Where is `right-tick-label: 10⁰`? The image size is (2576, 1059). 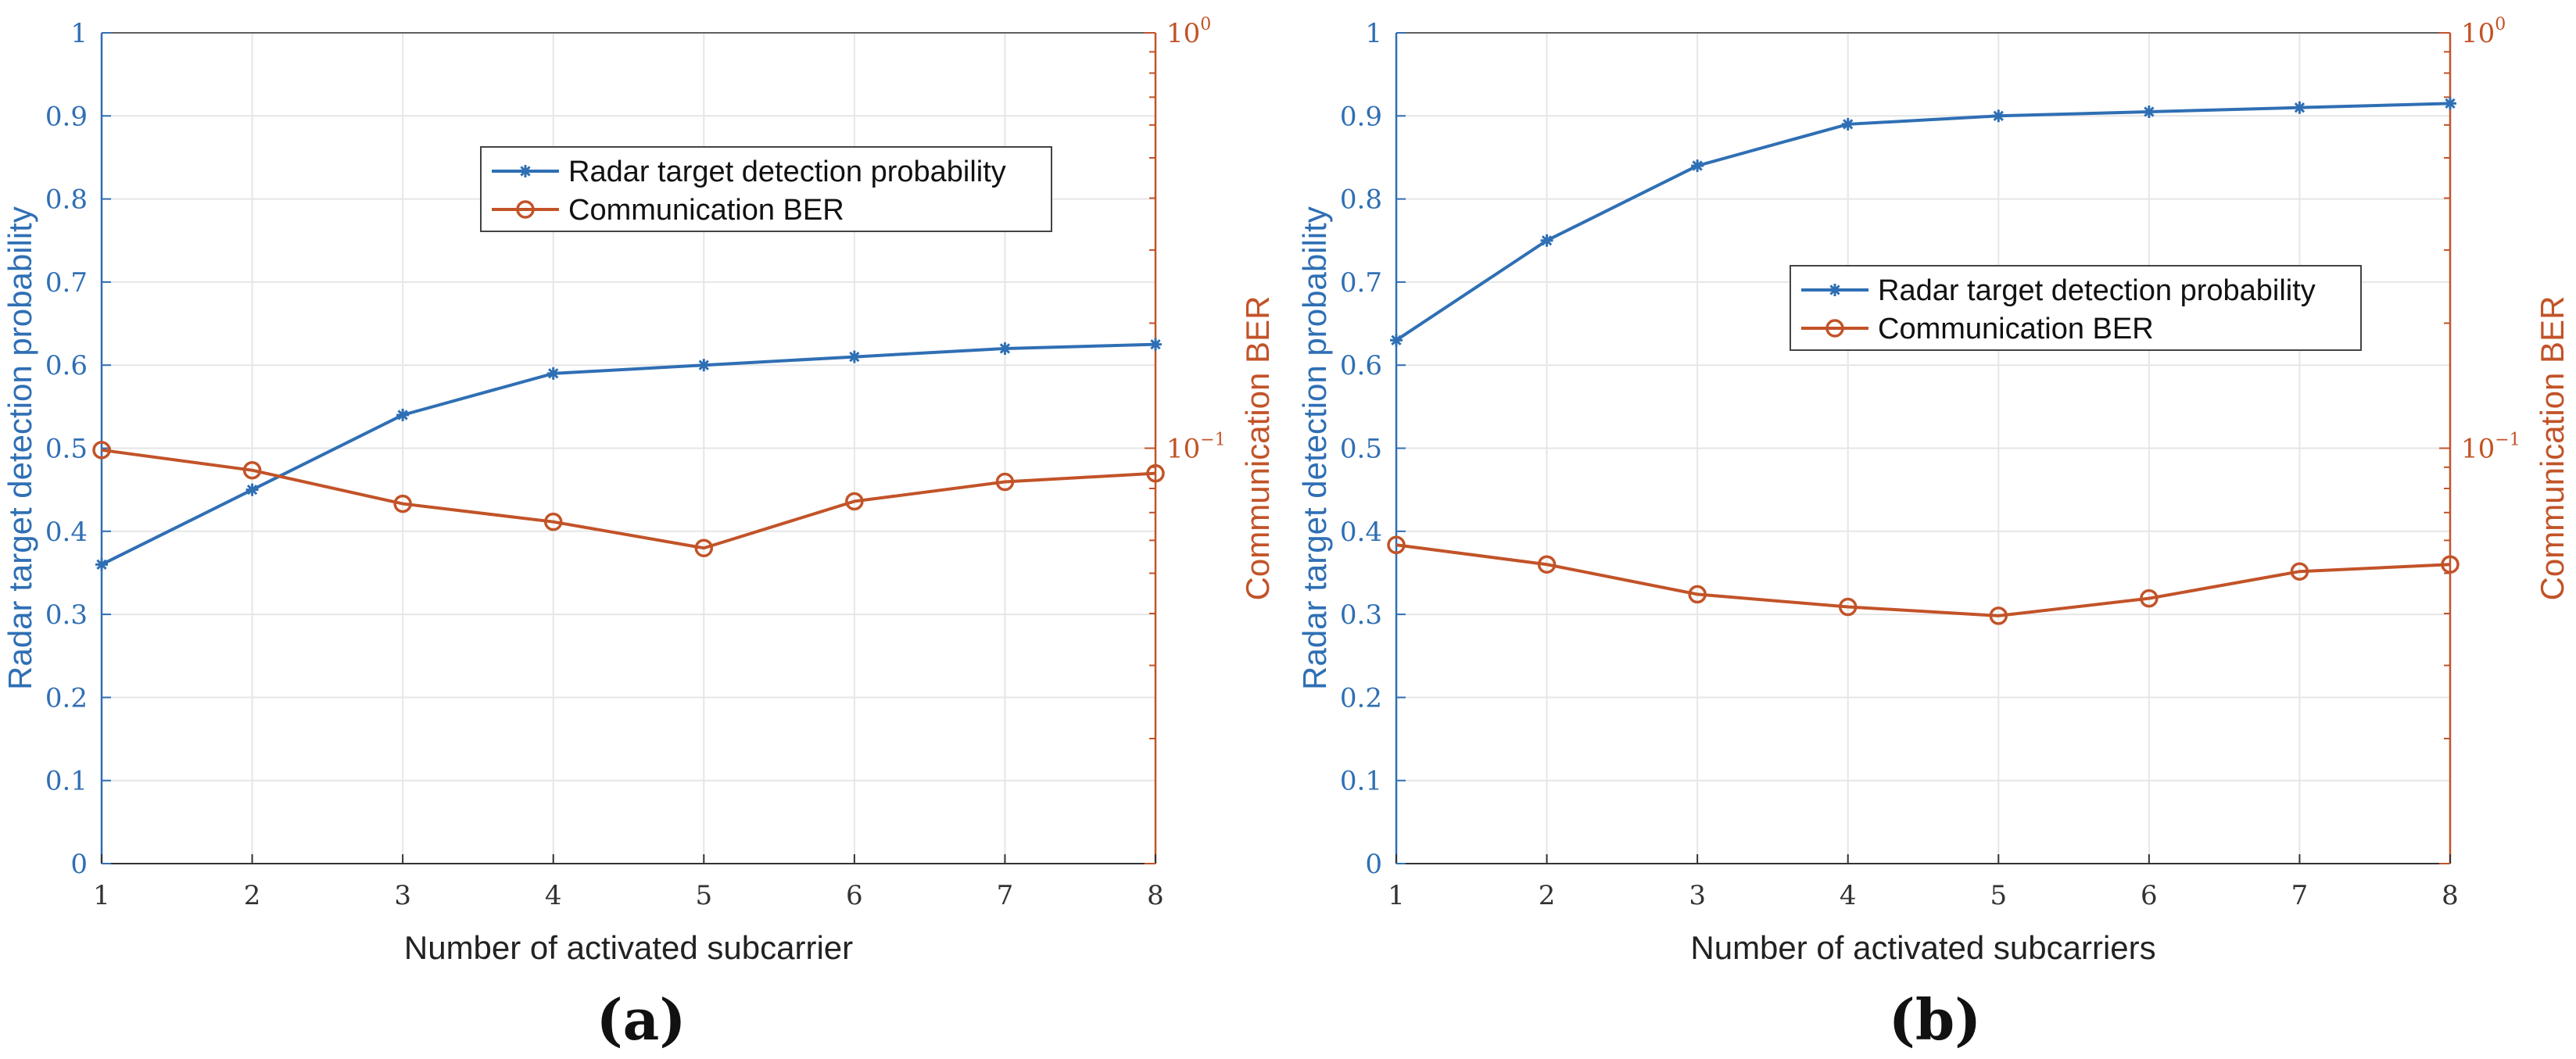 right-tick-label: 10⁰ is located at coordinates (2483, 32).